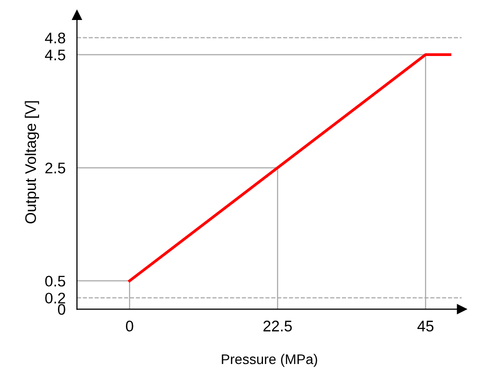 The height and width of the screenshot is (377, 481). I want to click on x-tick-label: 45, so click(425, 326).